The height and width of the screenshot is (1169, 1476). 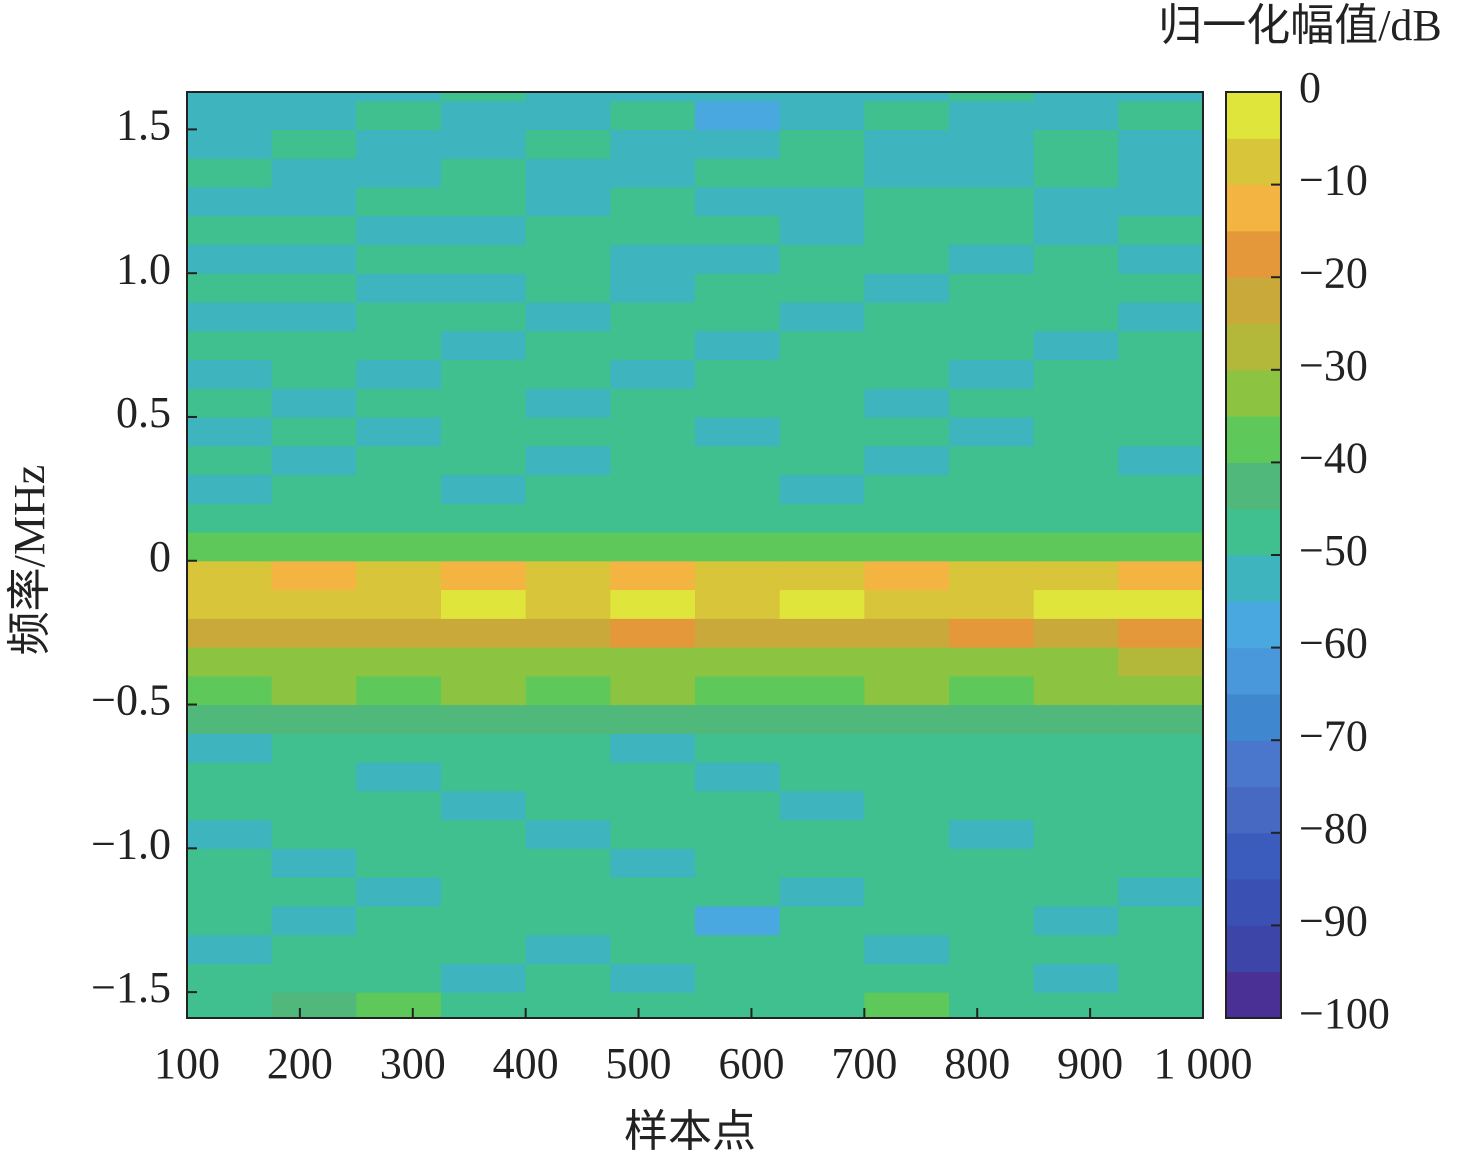 What do you see at coordinates (690, 1131) in the screenshot?
I see `x-axis-label: 样本点` at bounding box center [690, 1131].